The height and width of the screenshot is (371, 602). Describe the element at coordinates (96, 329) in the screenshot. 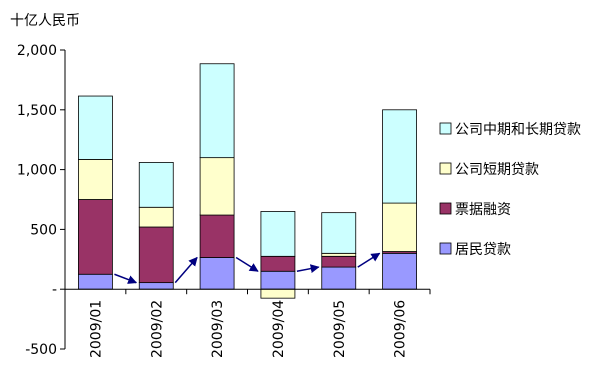

I see `x-tick-label: 2009/01` at that location.